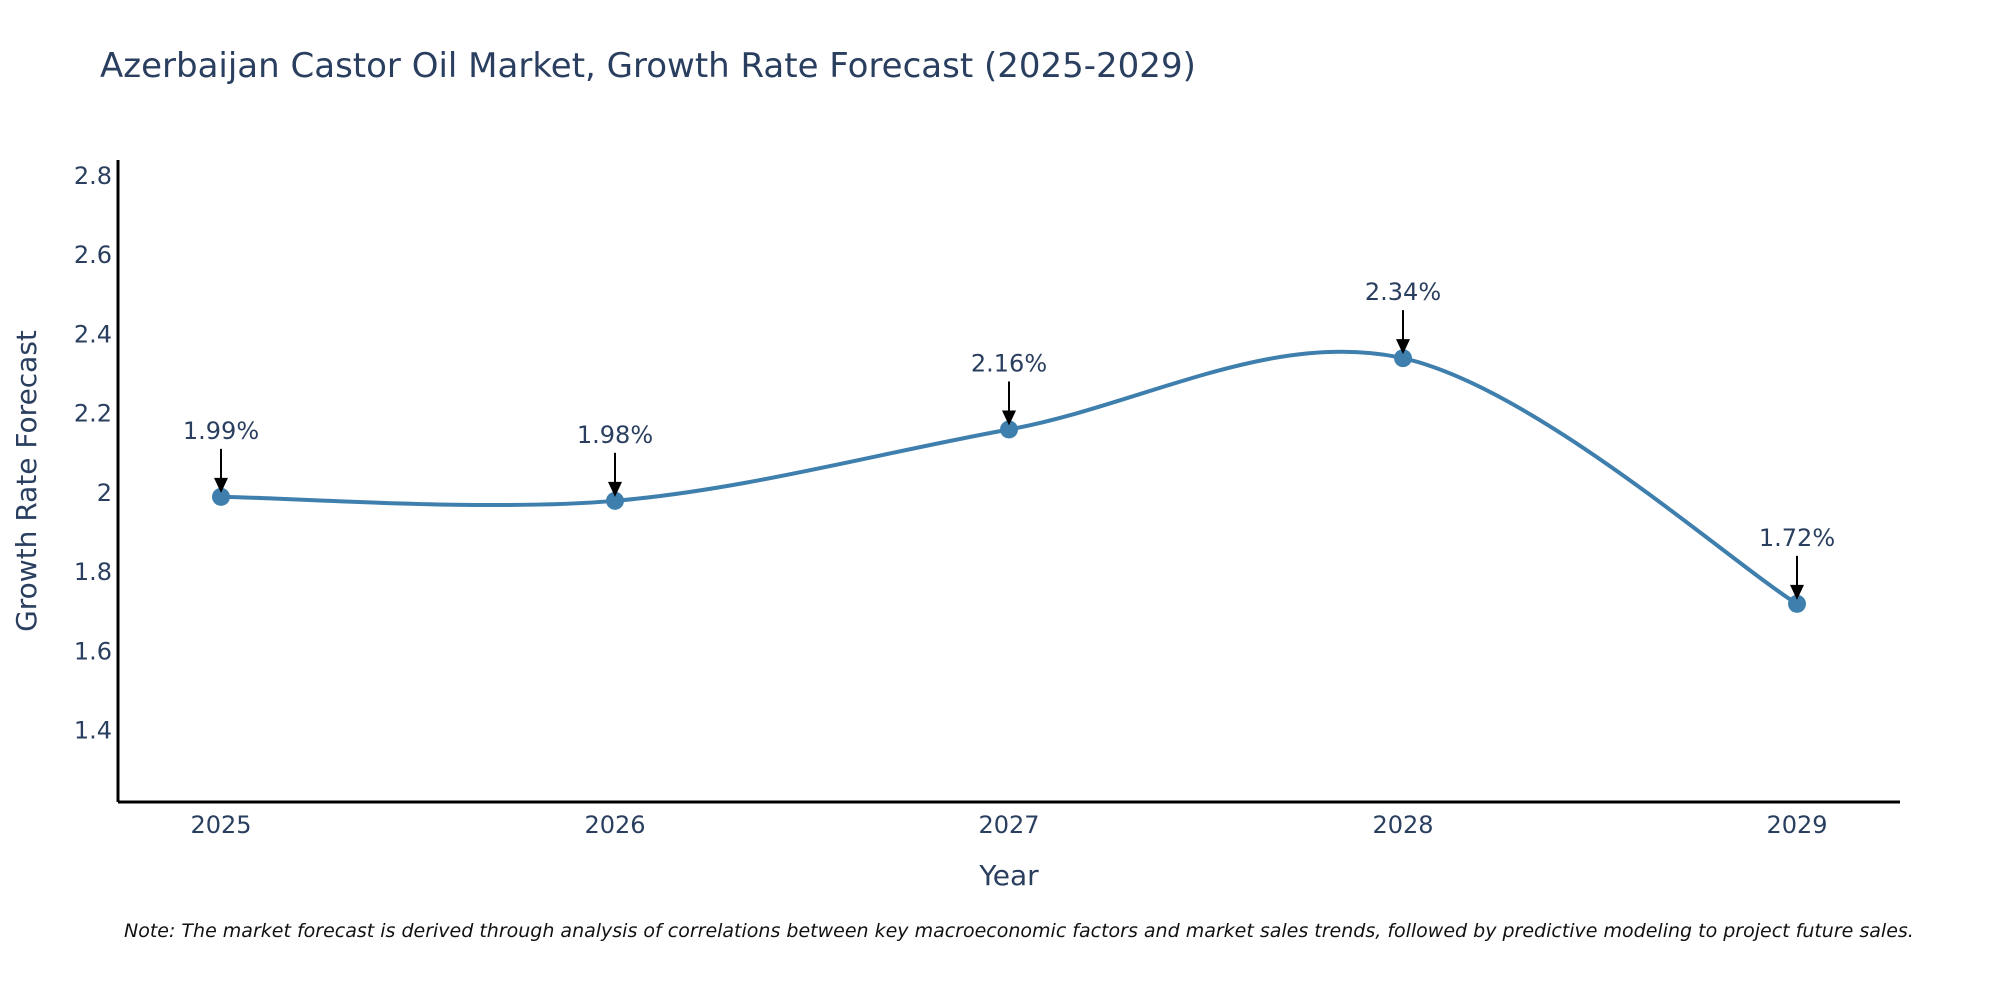 This screenshot has height=1000, width=2000. Describe the element at coordinates (93, 334) in the screenshot. I see `y-tick-label: 2.4` at that location.